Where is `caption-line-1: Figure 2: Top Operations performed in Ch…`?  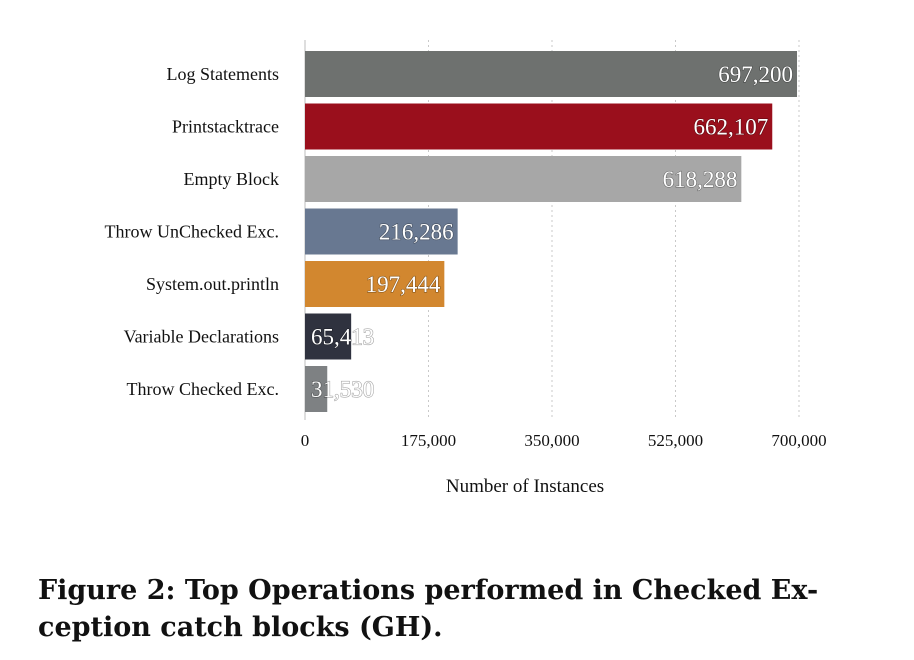
caption-line-1: Figure 2: Top Operations performed in Ch… is located at coordinates (428, 590).